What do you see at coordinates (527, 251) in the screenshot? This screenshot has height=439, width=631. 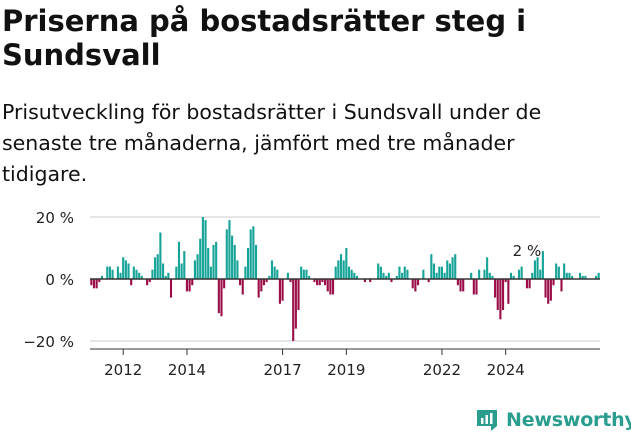 I see `annotation-label: 2 %` at bounding box center [527, 251].